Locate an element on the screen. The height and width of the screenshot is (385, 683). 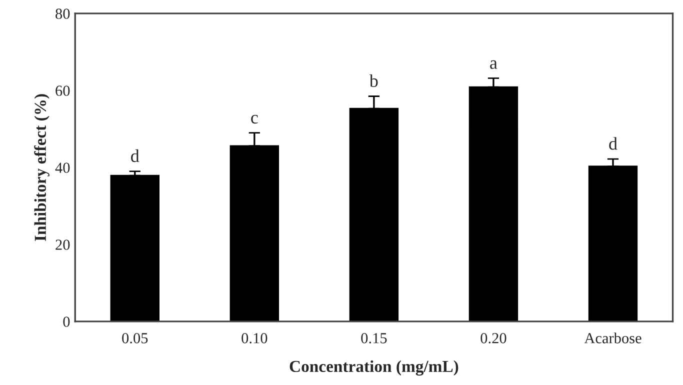
x-tick-label: 0.05 is located at coordinates (135, 338).